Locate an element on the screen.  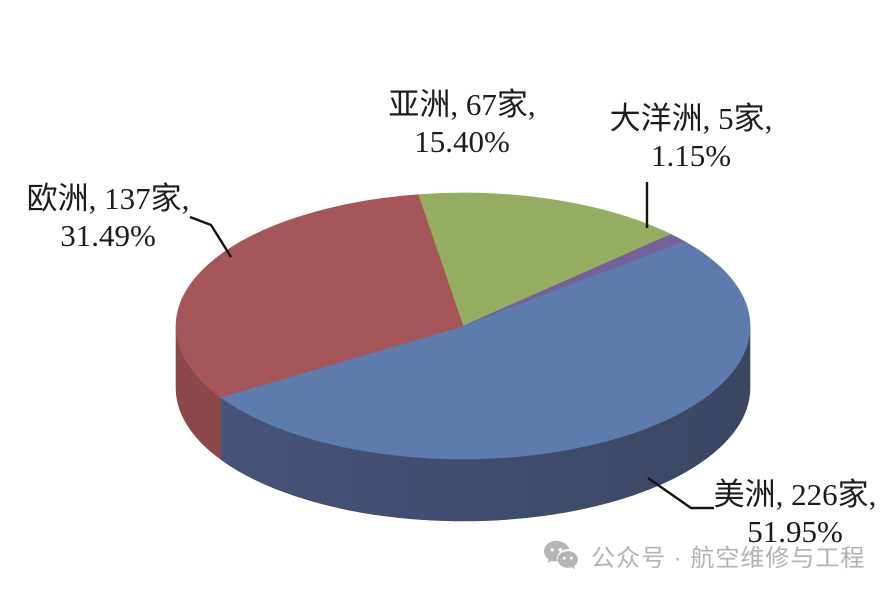
label-oceania: 大洋洲, 5家, 1.15% is located at coordinates (691, 137).